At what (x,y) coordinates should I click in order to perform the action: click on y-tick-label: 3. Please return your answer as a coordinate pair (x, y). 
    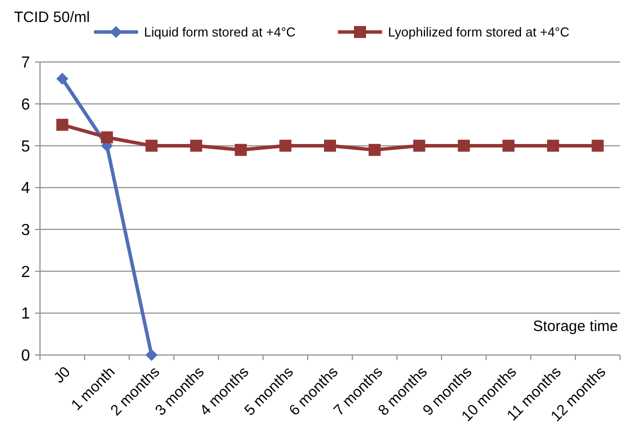
    Looking at the image, I should click on (25, 231).